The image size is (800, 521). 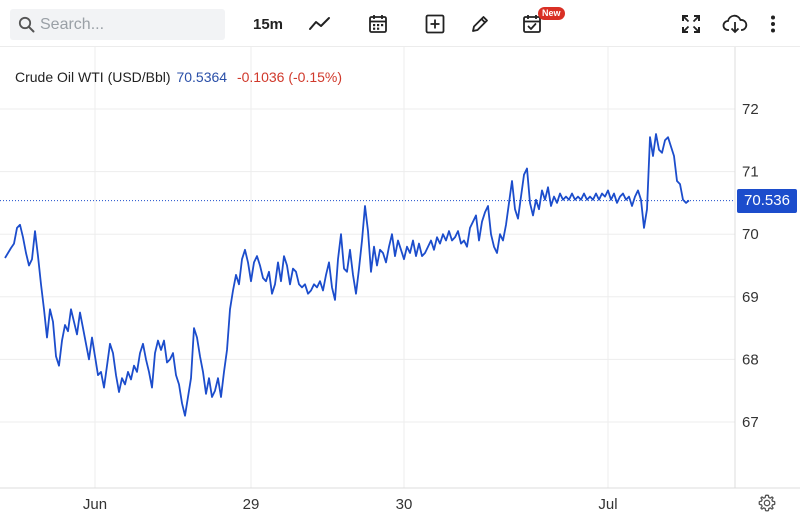 I want to click on cloud-download-icon, so click(x=735, y=24).